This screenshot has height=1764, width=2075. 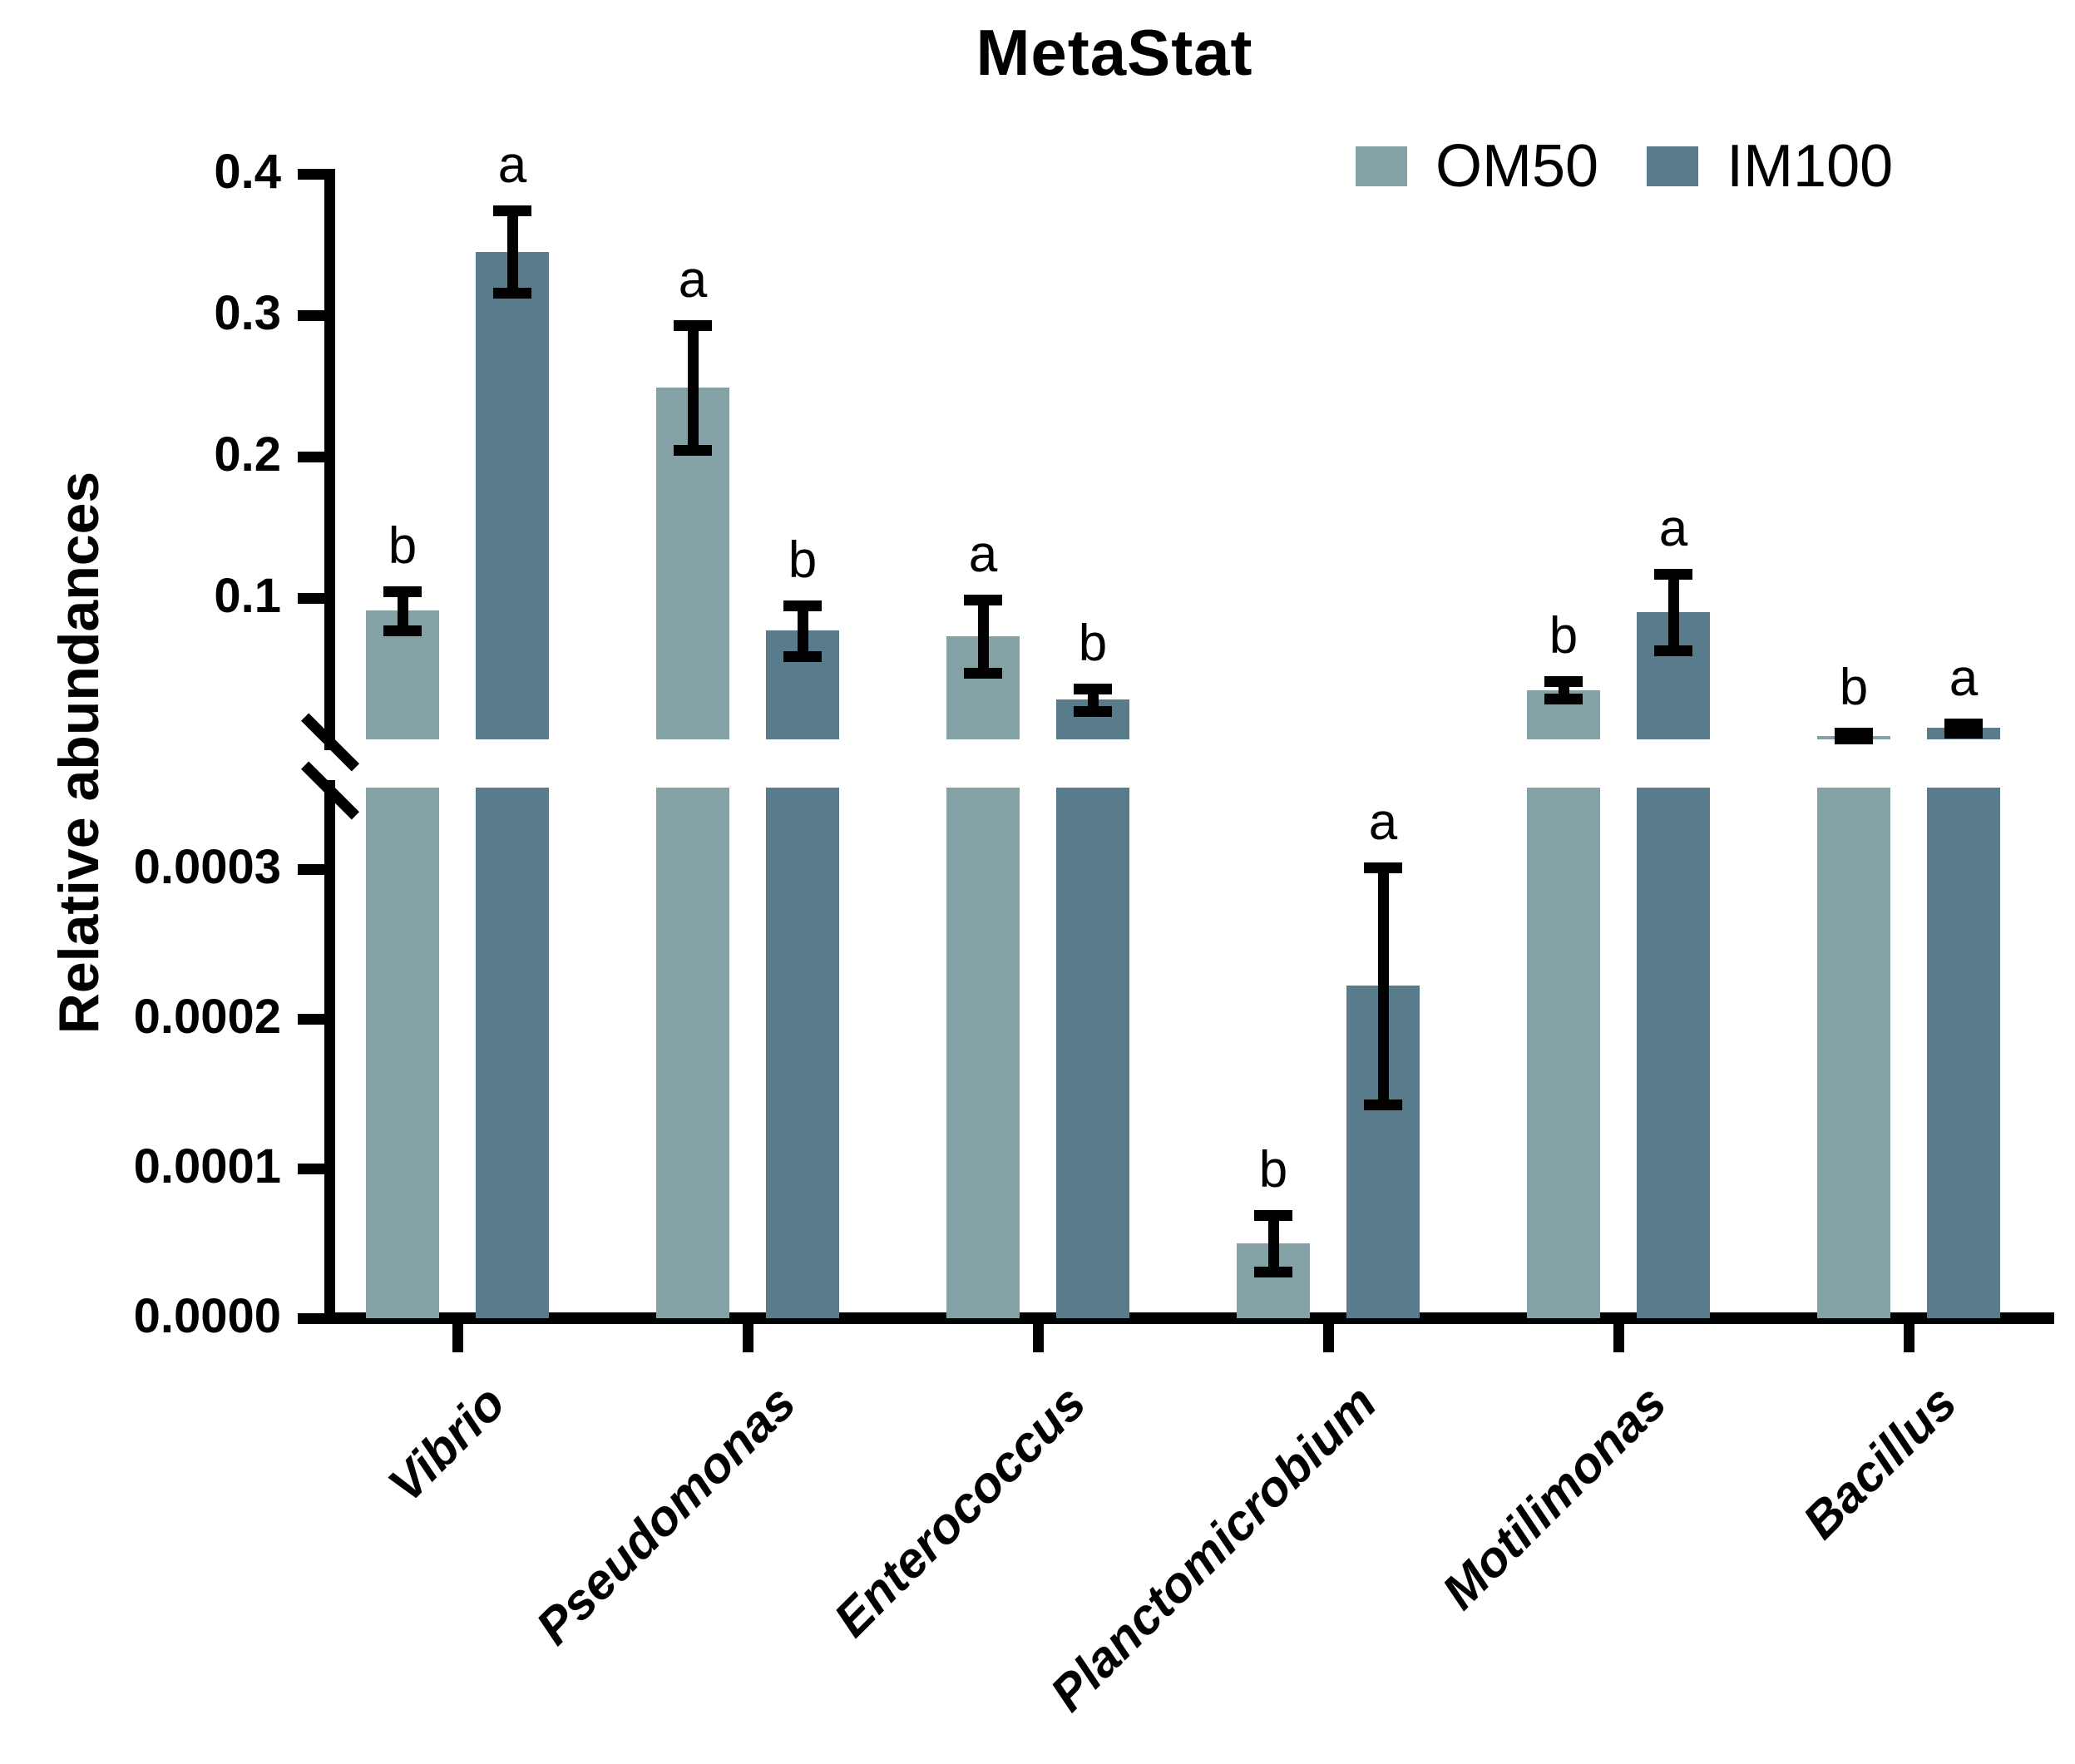 I want to click on y-axis-line-upper, so click(x=329, y=459).